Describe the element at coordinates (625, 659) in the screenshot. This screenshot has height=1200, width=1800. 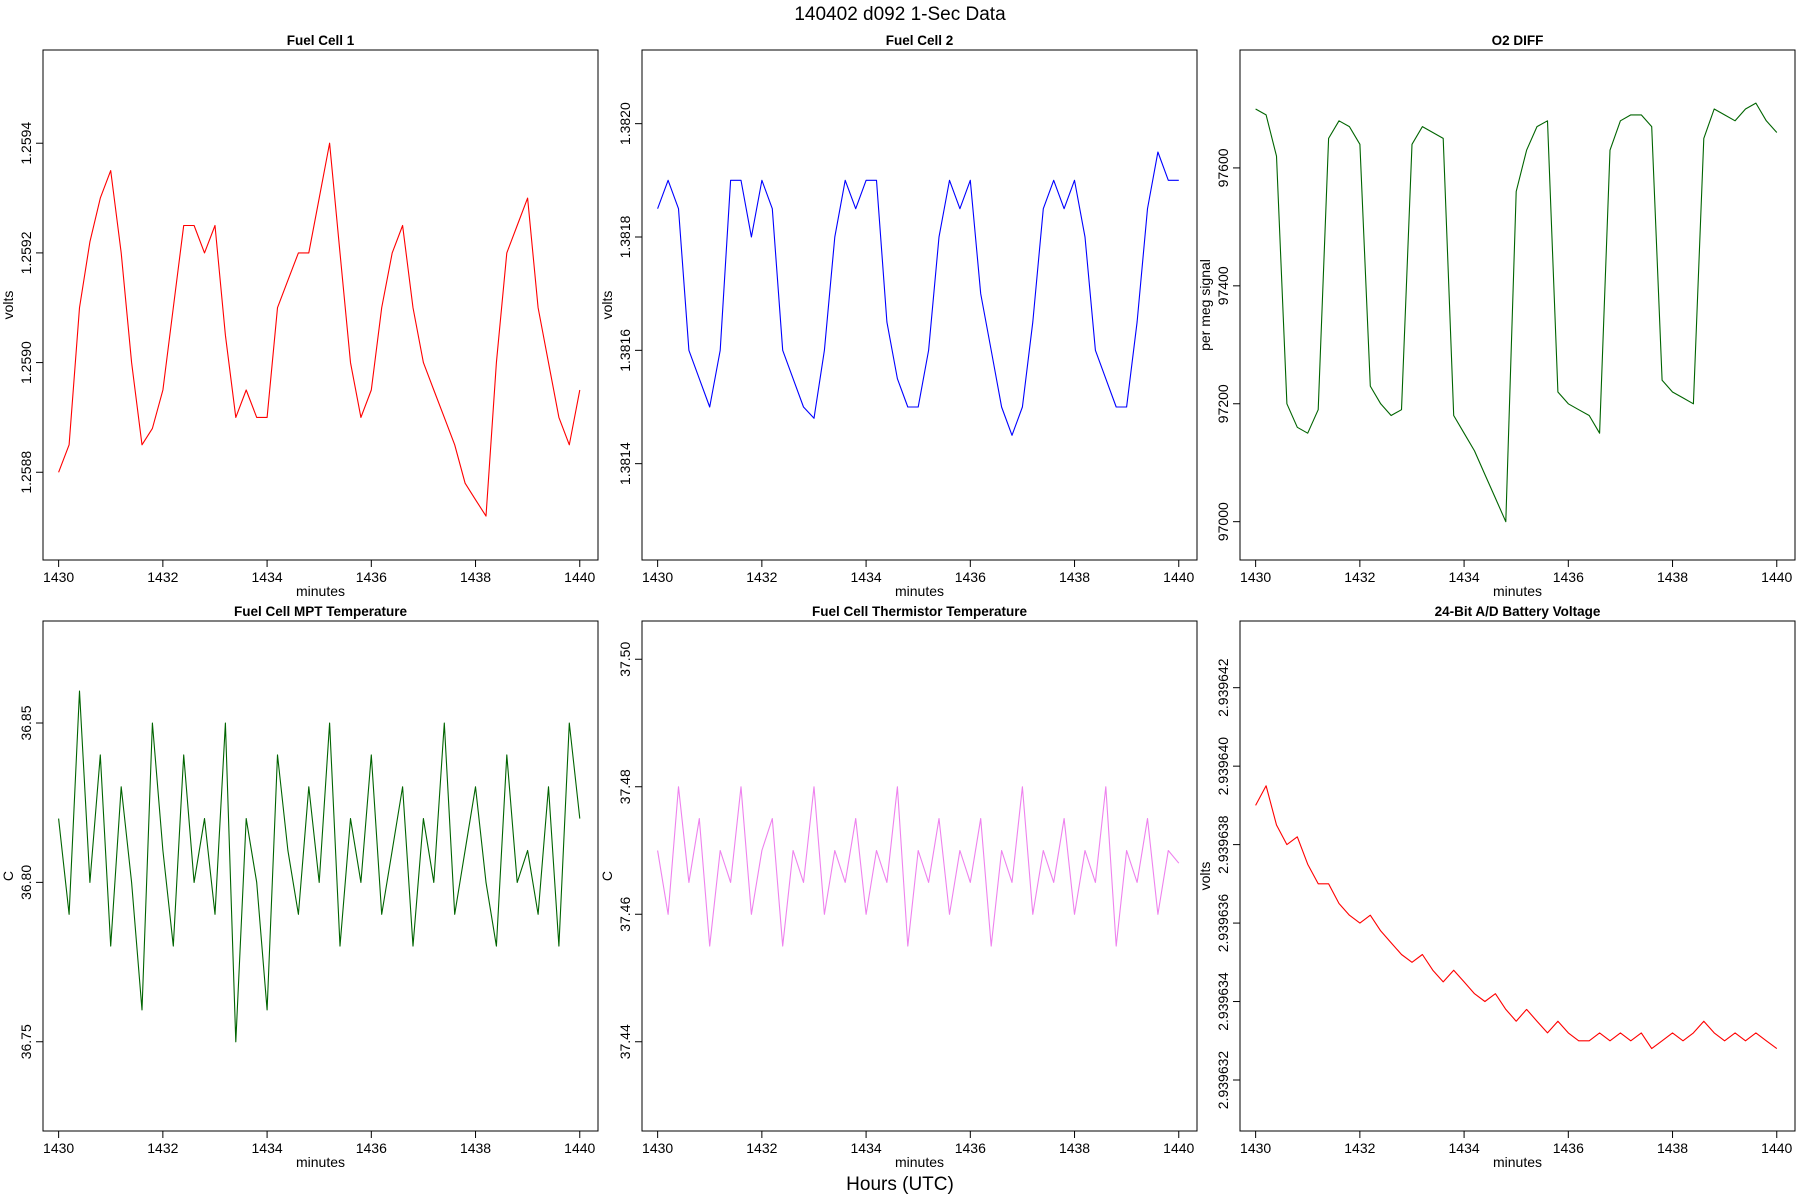
I see `y-tick-label: 37.50` at that location.